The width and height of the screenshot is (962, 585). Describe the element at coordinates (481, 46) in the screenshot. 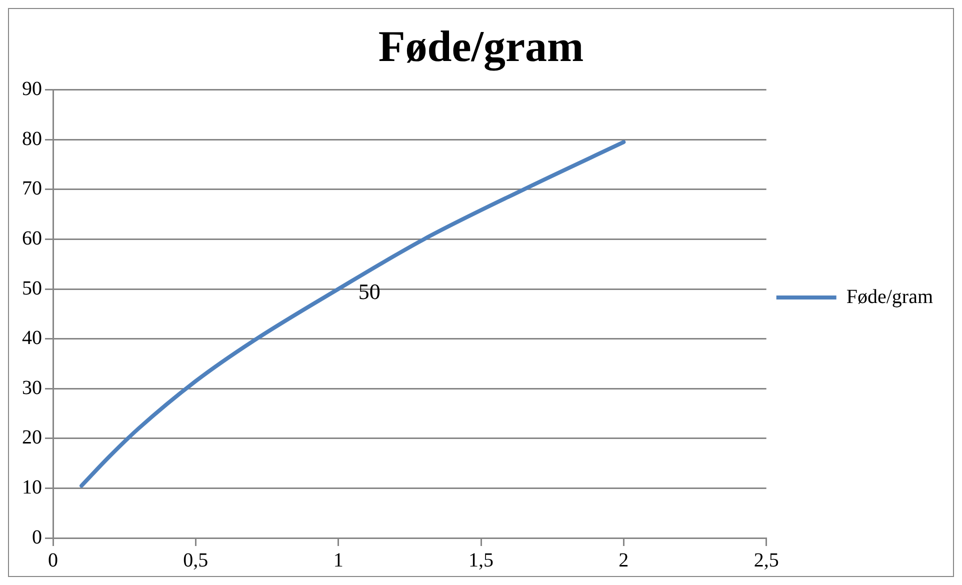

I see `chart-title: Føde/gram` at that location.